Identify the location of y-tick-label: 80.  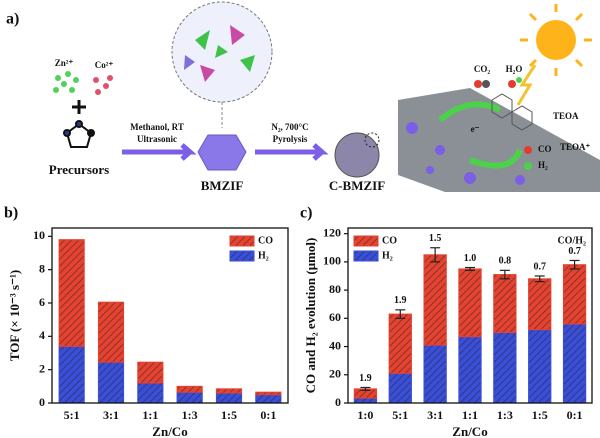
(335, 289).